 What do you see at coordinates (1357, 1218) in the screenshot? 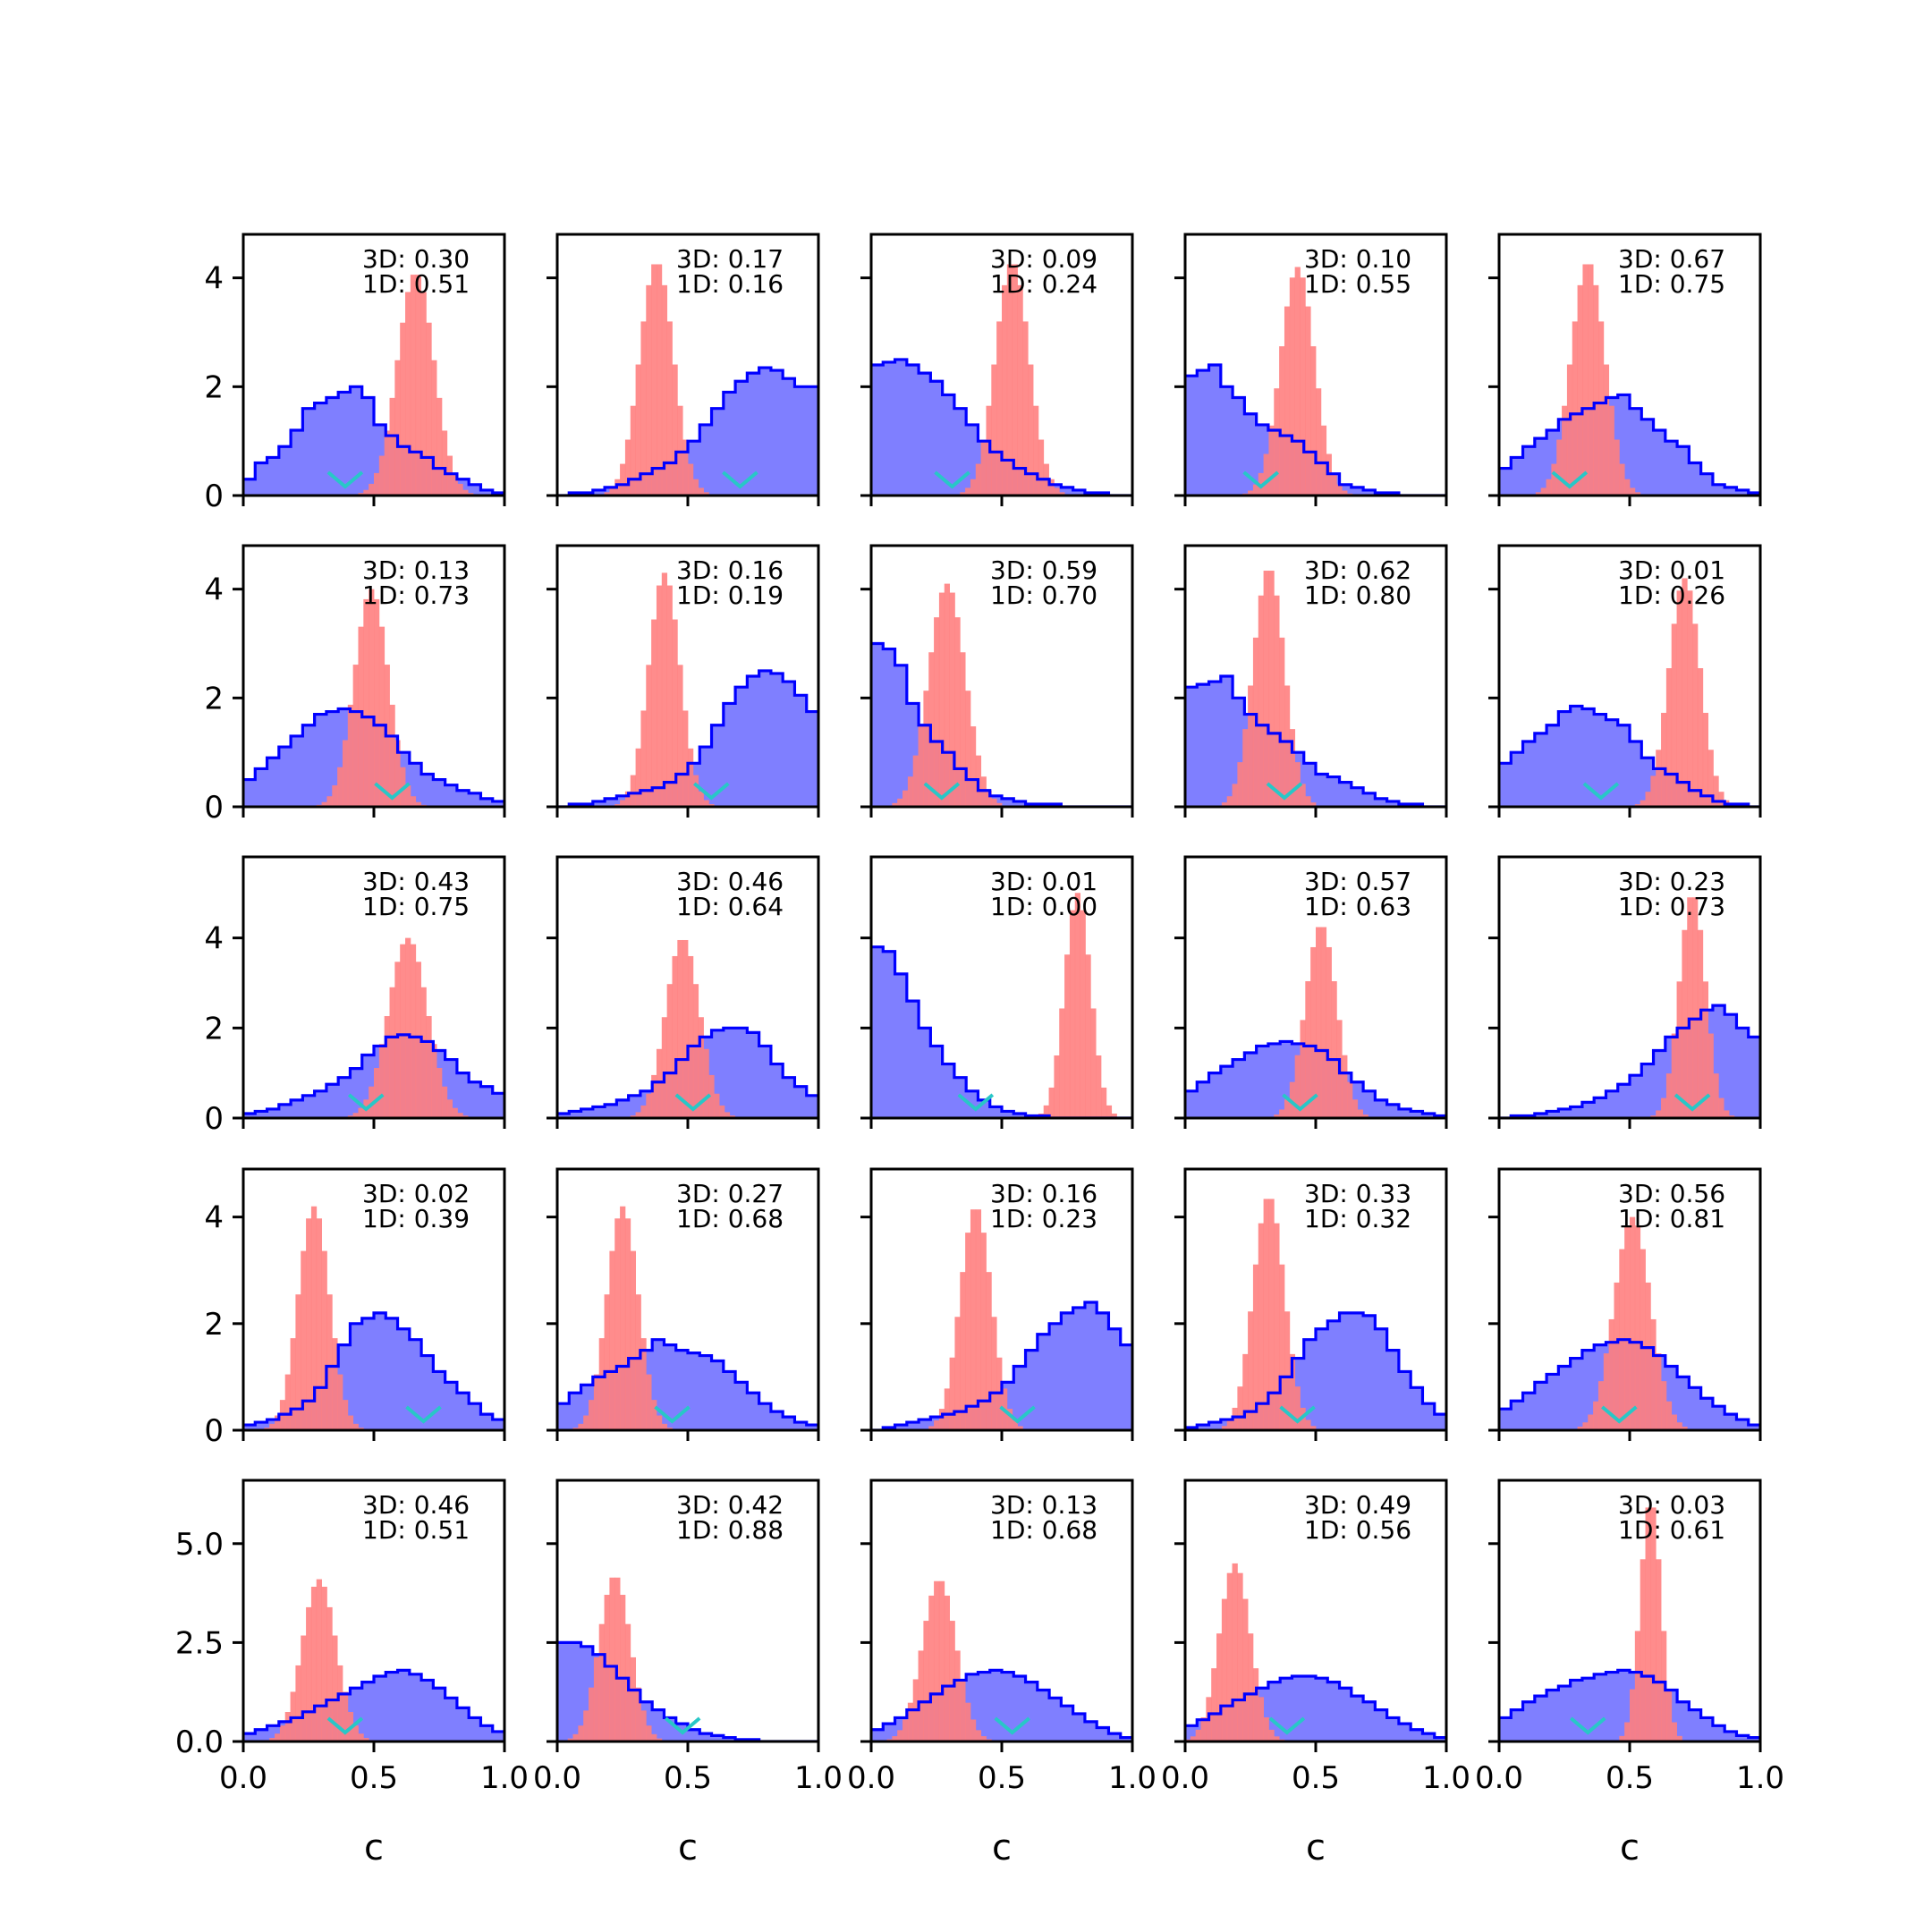
I see `annotation-1d: 1D: 0.32` at bounding box center [1357, 1218].